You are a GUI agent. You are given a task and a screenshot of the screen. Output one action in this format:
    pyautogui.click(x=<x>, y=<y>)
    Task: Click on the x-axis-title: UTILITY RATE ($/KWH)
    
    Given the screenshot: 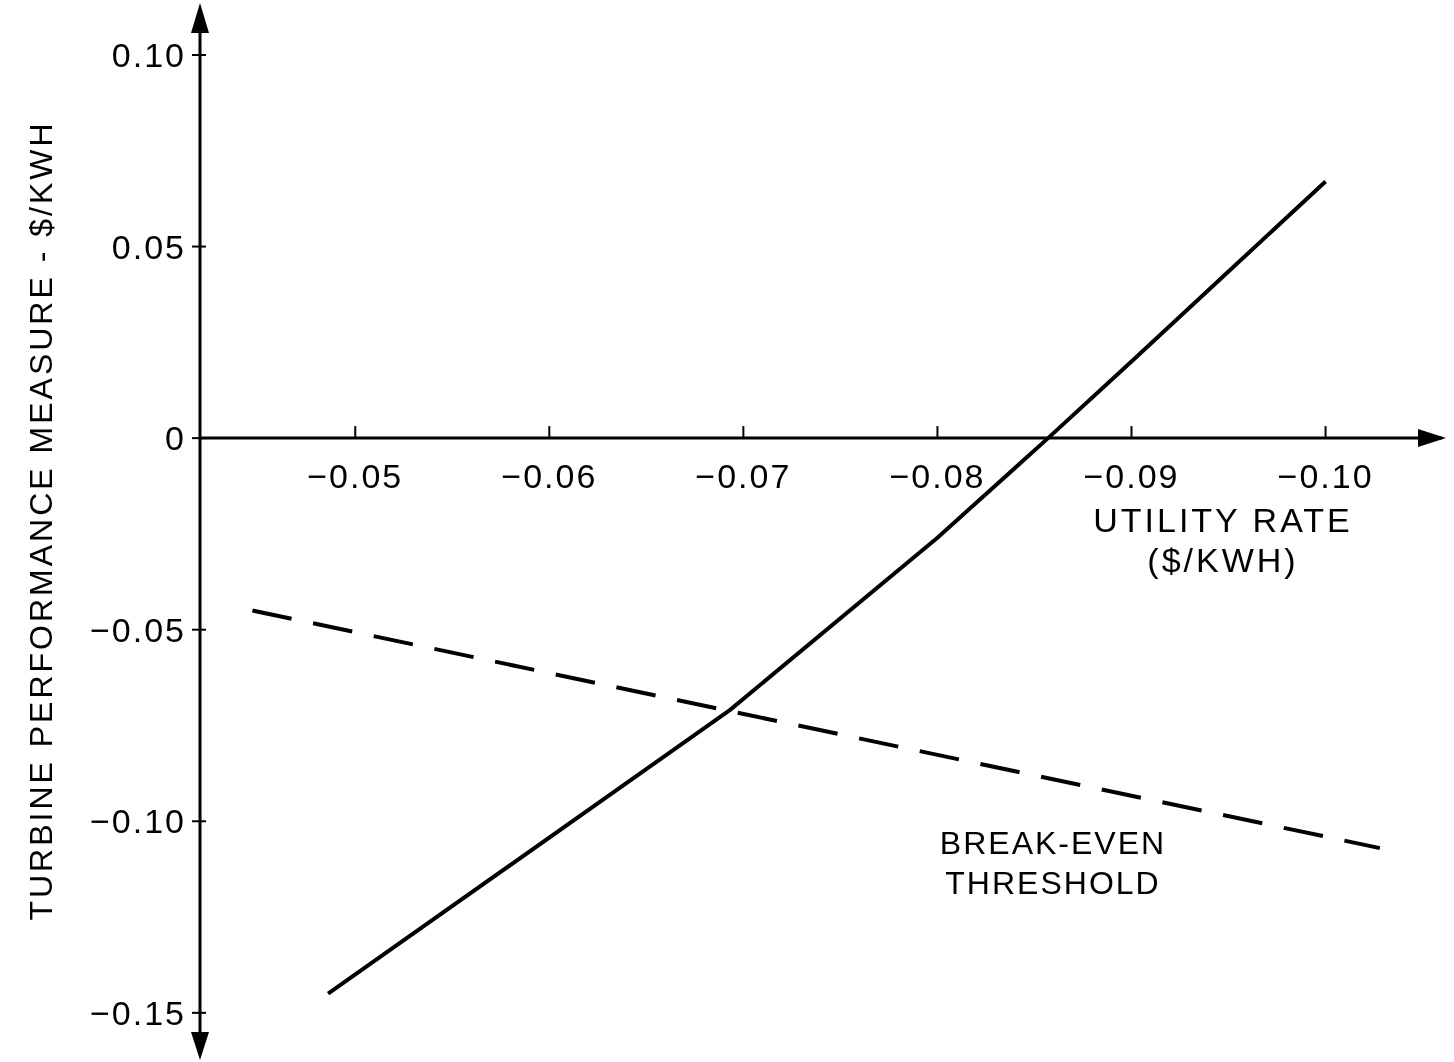 What is the action you would take?
    pyautogui.click(x=1223, y=540)
    